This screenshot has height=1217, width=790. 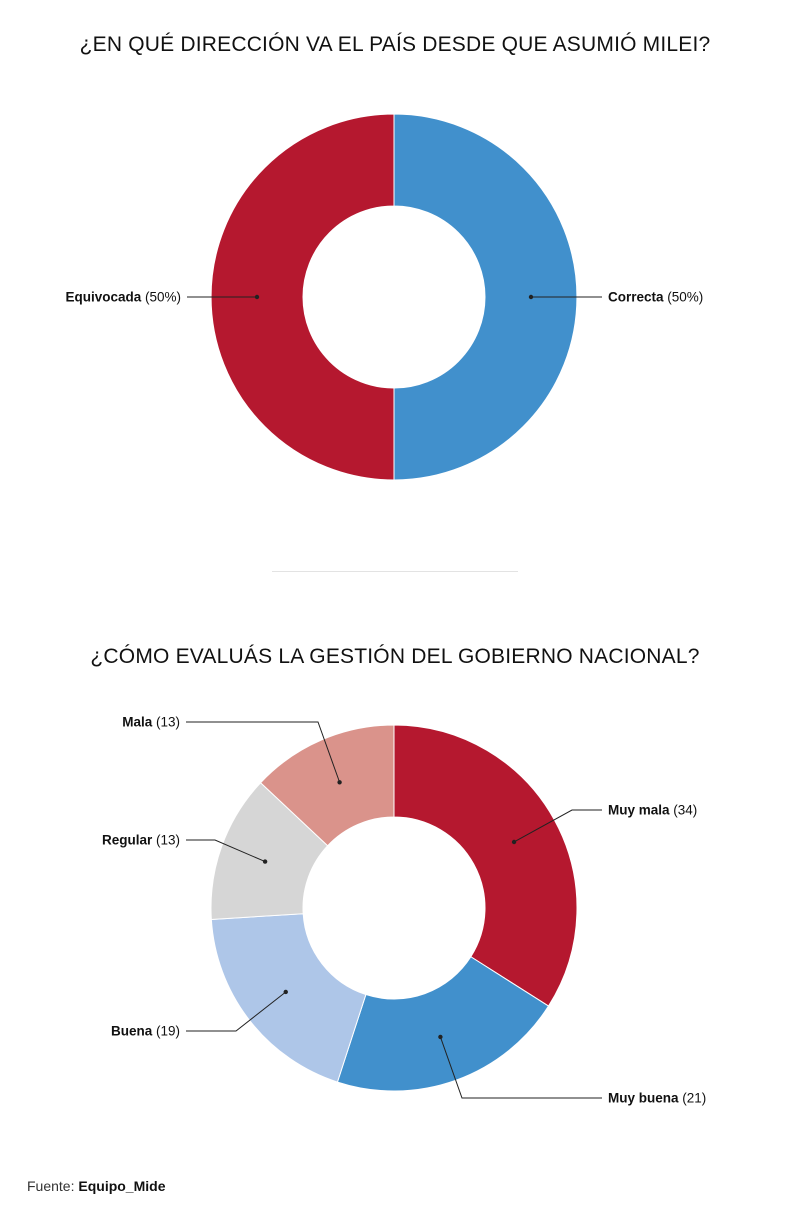 What do you see at coordinates (339, 782) in the screenshot?
I see `leader-dot-mala` at bounding box center [339, 782].